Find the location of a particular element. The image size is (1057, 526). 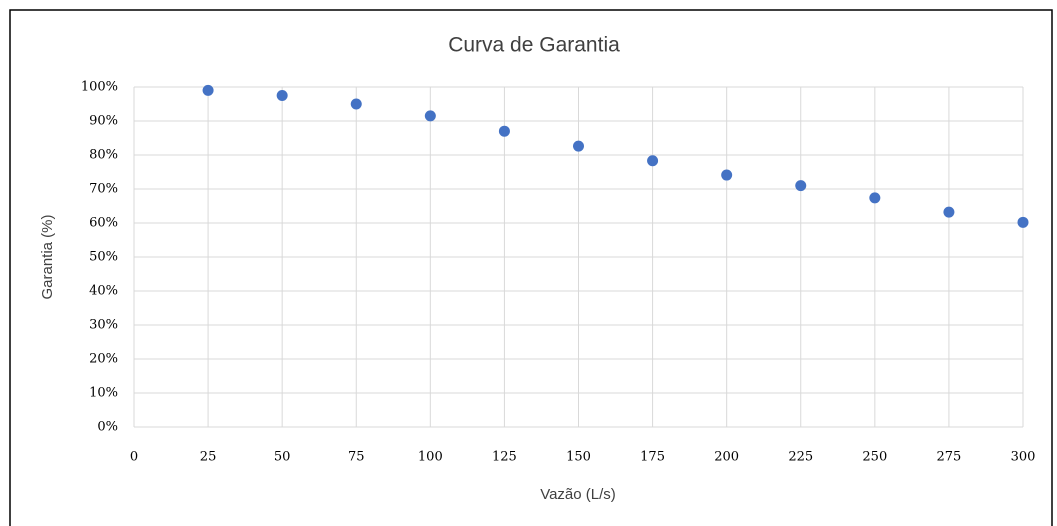

y-tick-label: 30% is located at coordinates (103, 325).